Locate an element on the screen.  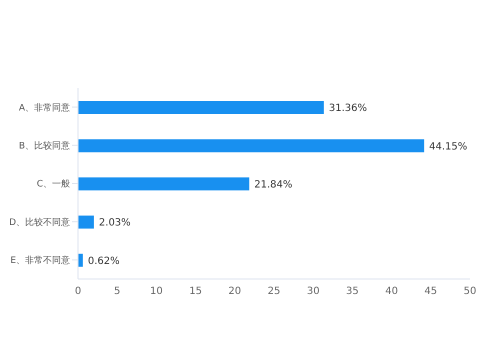
y-tick-label: A、非常同意 is located at coordinates (44, 108).